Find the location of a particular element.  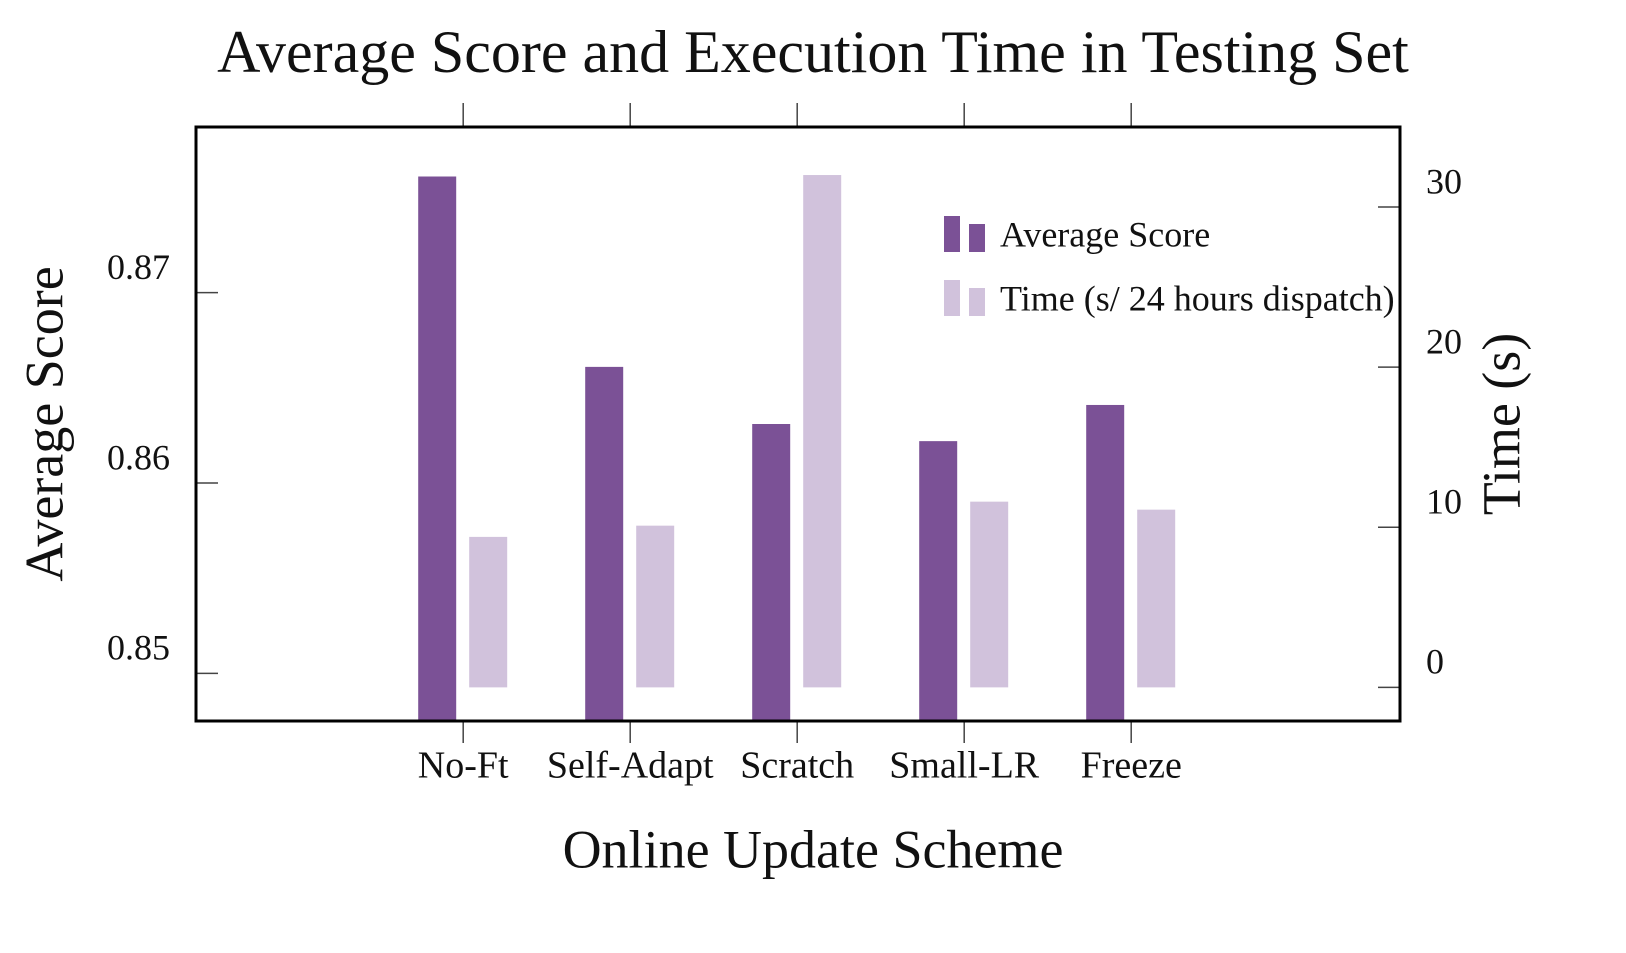

legend-label: Average Score is located at coordinates (1105, 234).